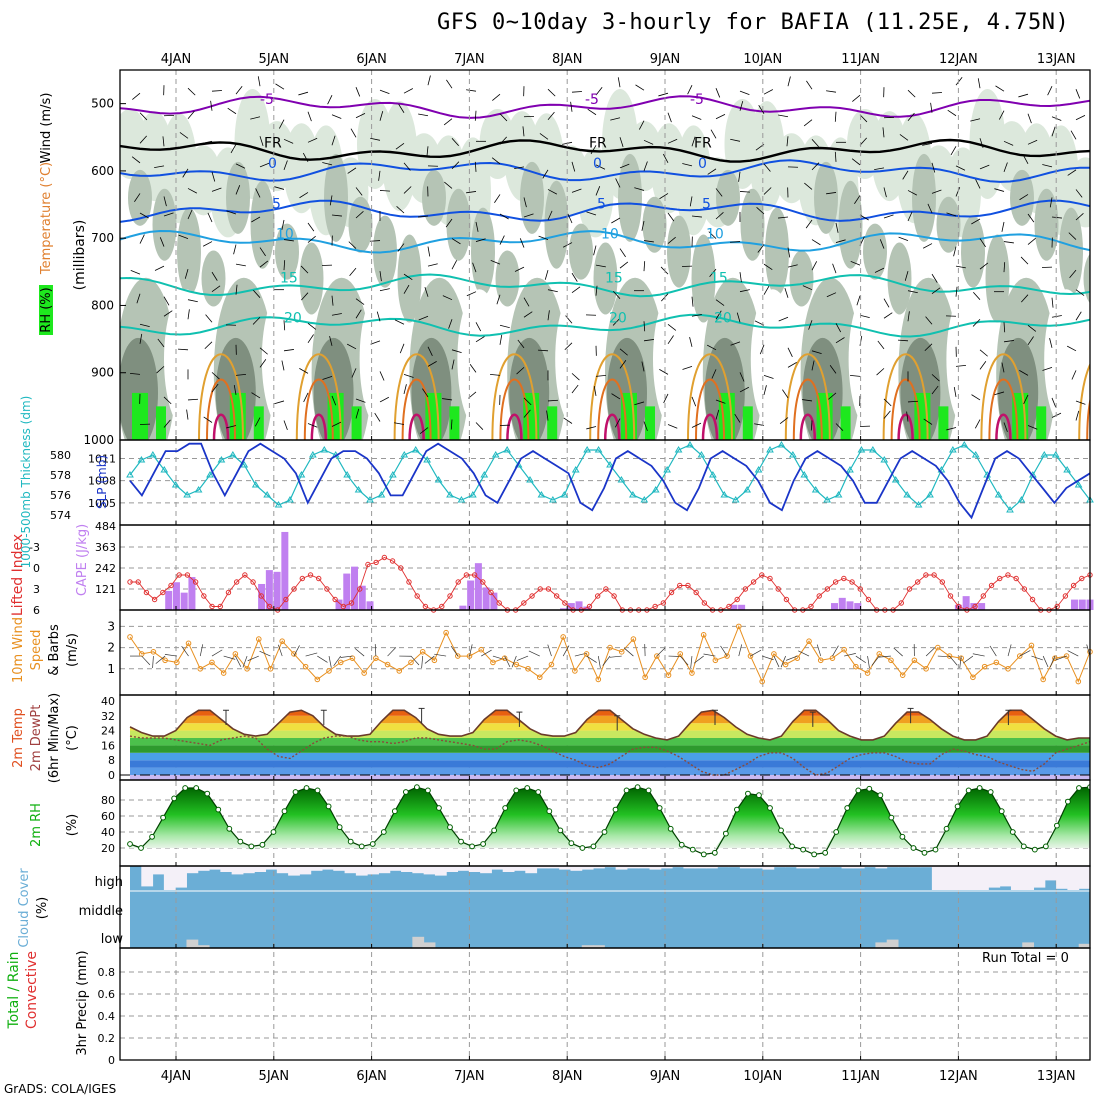  What do you see at coordinates (429, 945) in the screenshot?
I see `cloud-low-bar` at bounding box center [429, 945].